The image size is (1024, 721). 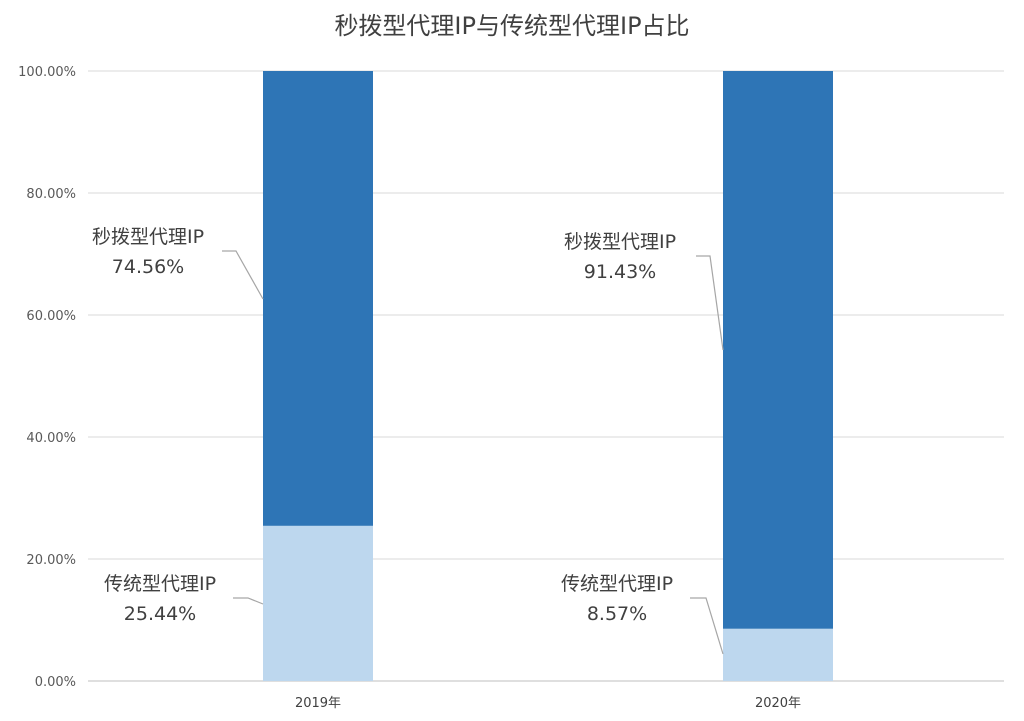 I want to click on y-tick-label: 80.00%, so click(x=51, y=194).